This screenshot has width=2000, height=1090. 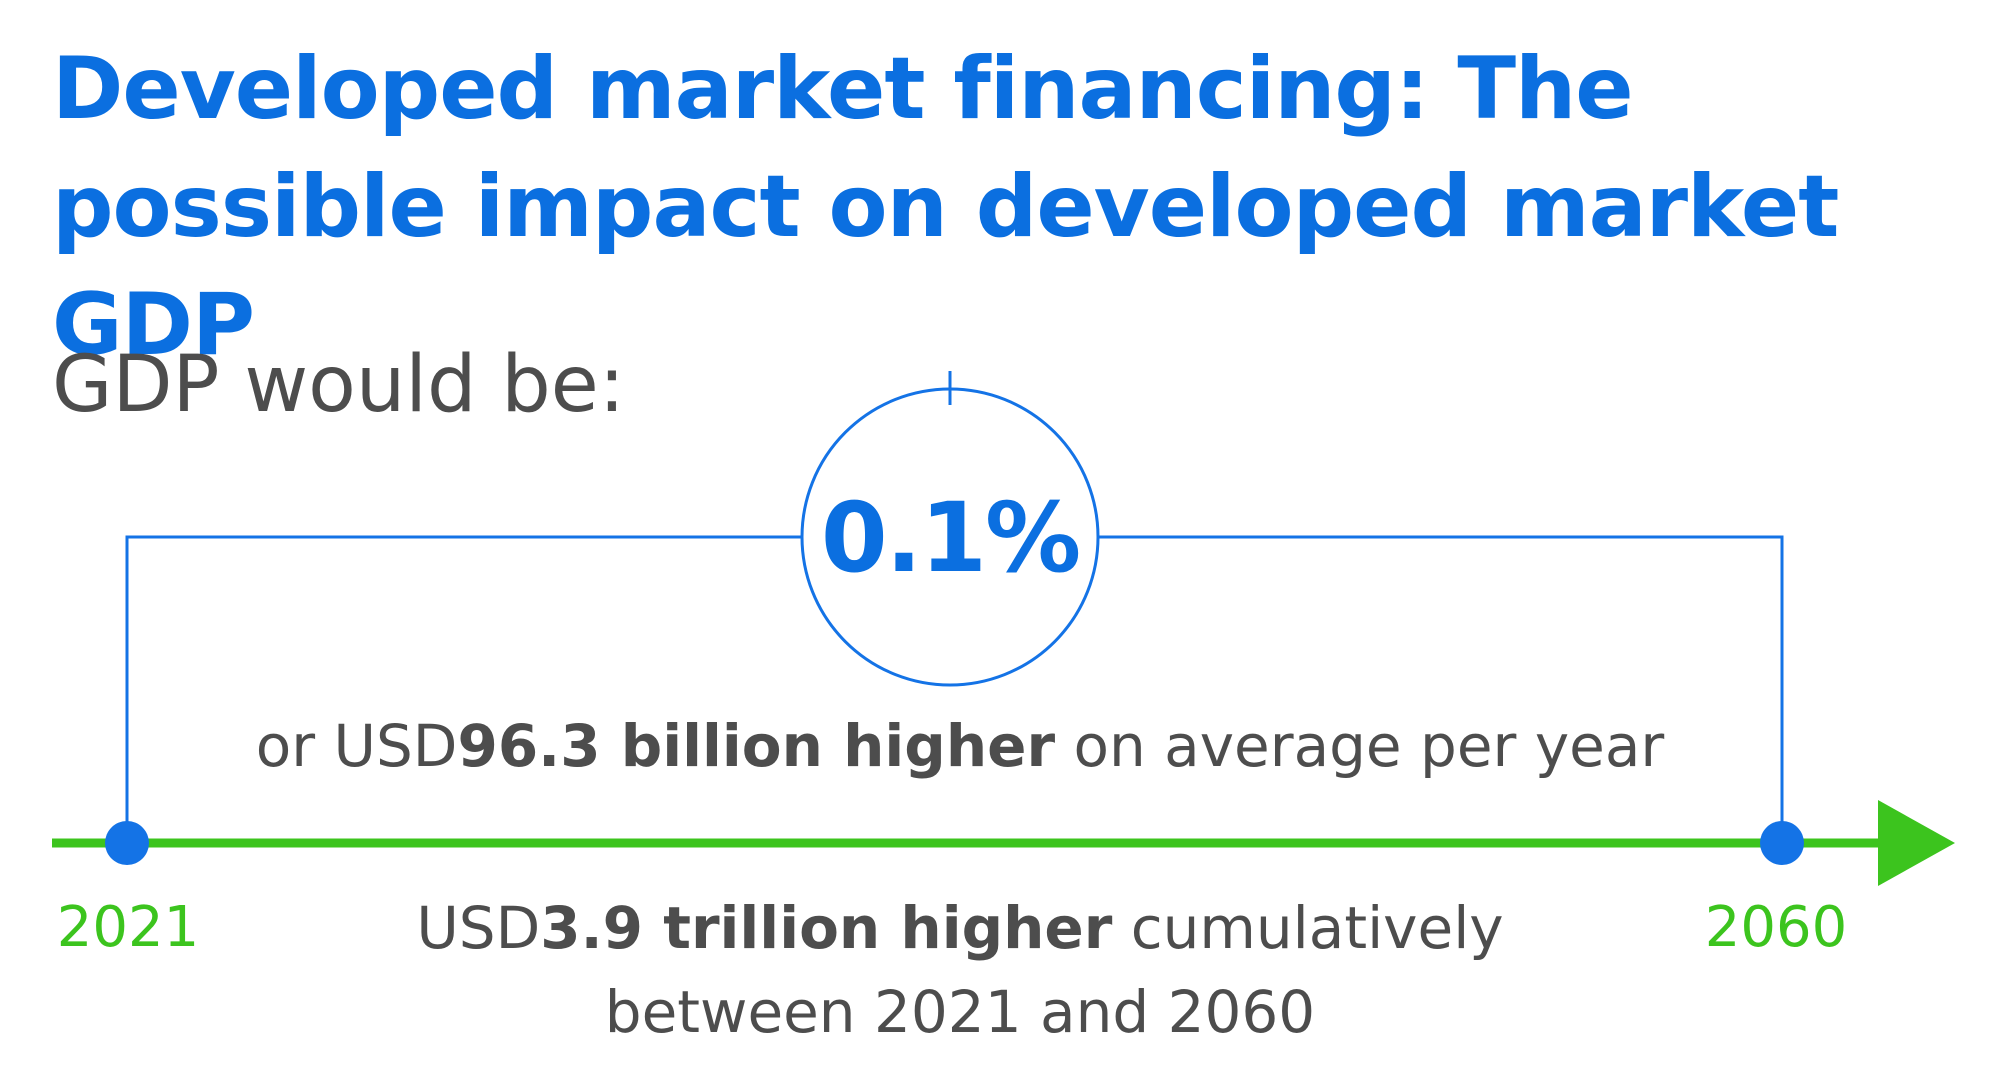 I want to click on cumulative-prefix: USD, so click(x=478, y=928).